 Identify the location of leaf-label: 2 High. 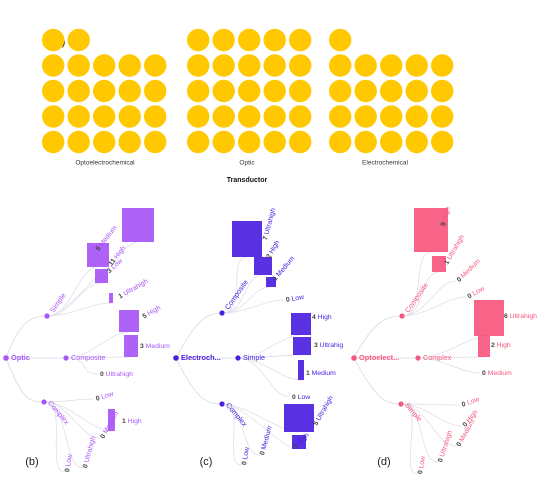
(273, 249).